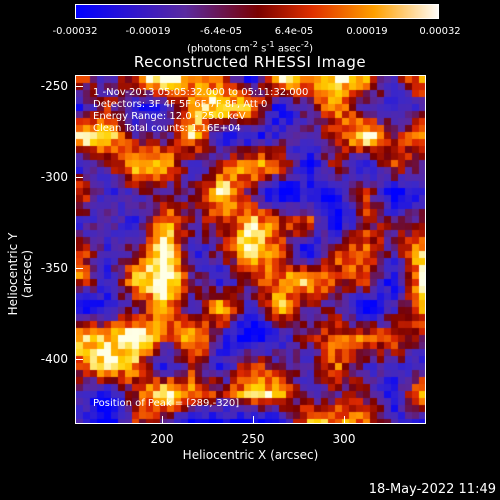 This screenshot has height=500, width=500. What do you see at coordinates (294, 31) in the screenshot?
I see `colorbar-tick-label: 6.4e-05` at bounding box center [294, 31].